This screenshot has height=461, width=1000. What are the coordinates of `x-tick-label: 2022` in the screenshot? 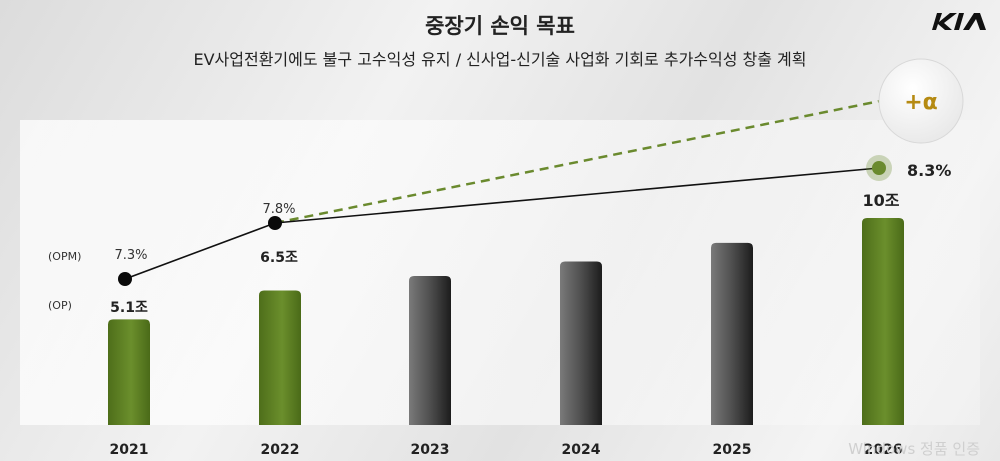 It's located at (280, 450).